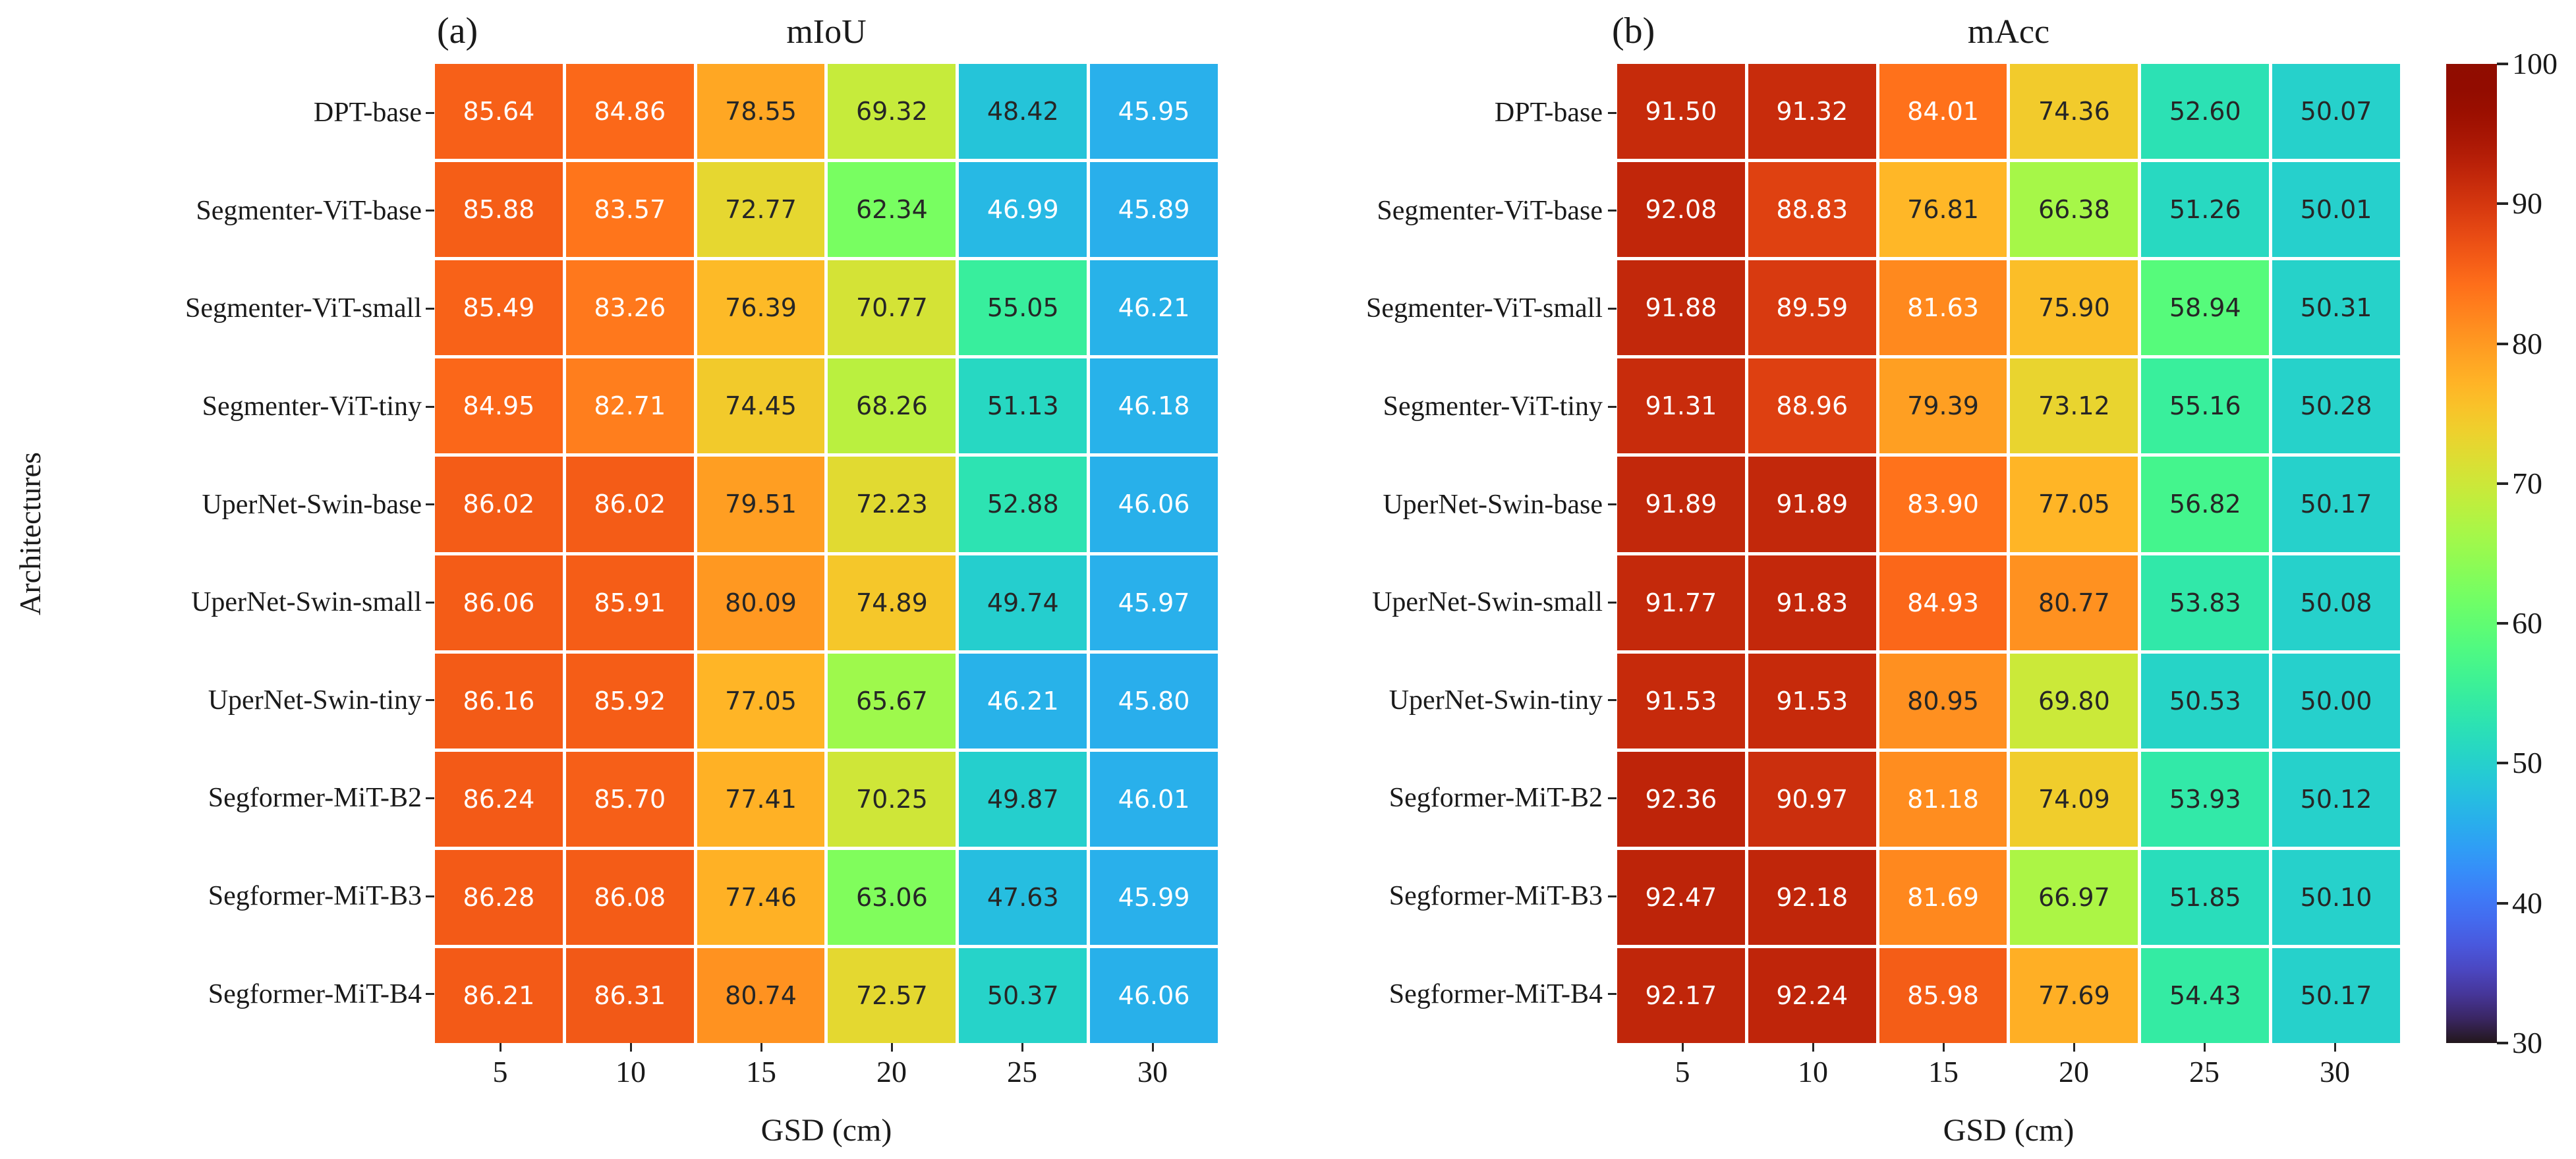 This screenshot has width=2576, height=1159. What do you see at coordinates (892, 111) in the screenshot?
I see `heatmap-cell: 69.32` at bounding box center [892, 111].